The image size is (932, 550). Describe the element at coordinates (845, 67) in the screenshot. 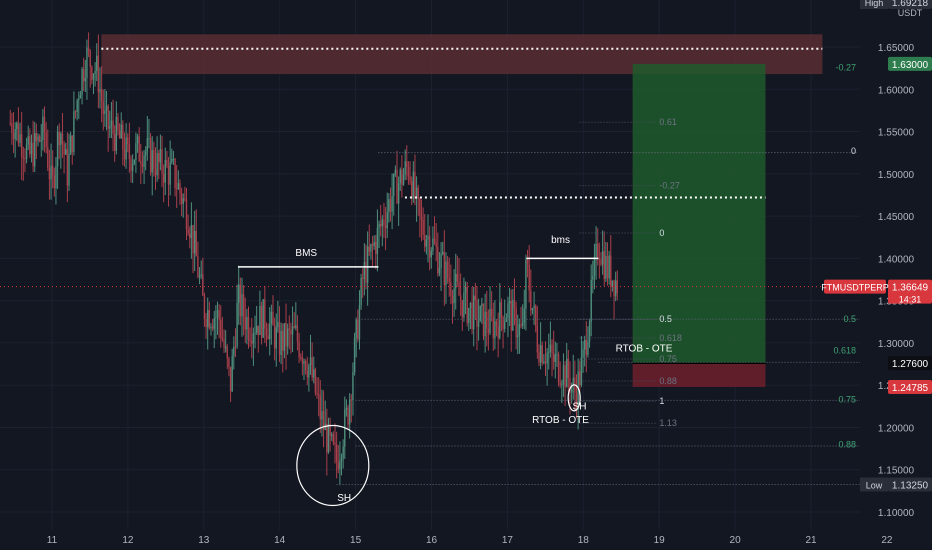

I see `fib-axis-label: -0.27` at that location.